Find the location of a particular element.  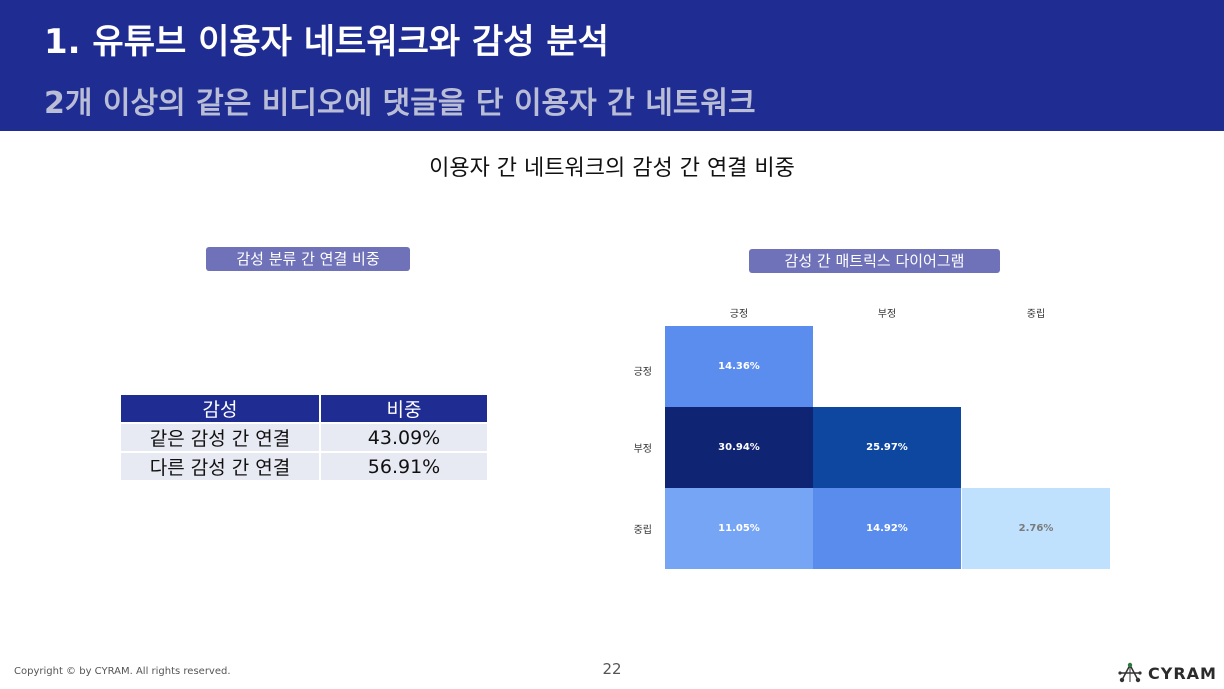

table-cell: 다른 감성 간 연결 is located at coordinates (220, 465).